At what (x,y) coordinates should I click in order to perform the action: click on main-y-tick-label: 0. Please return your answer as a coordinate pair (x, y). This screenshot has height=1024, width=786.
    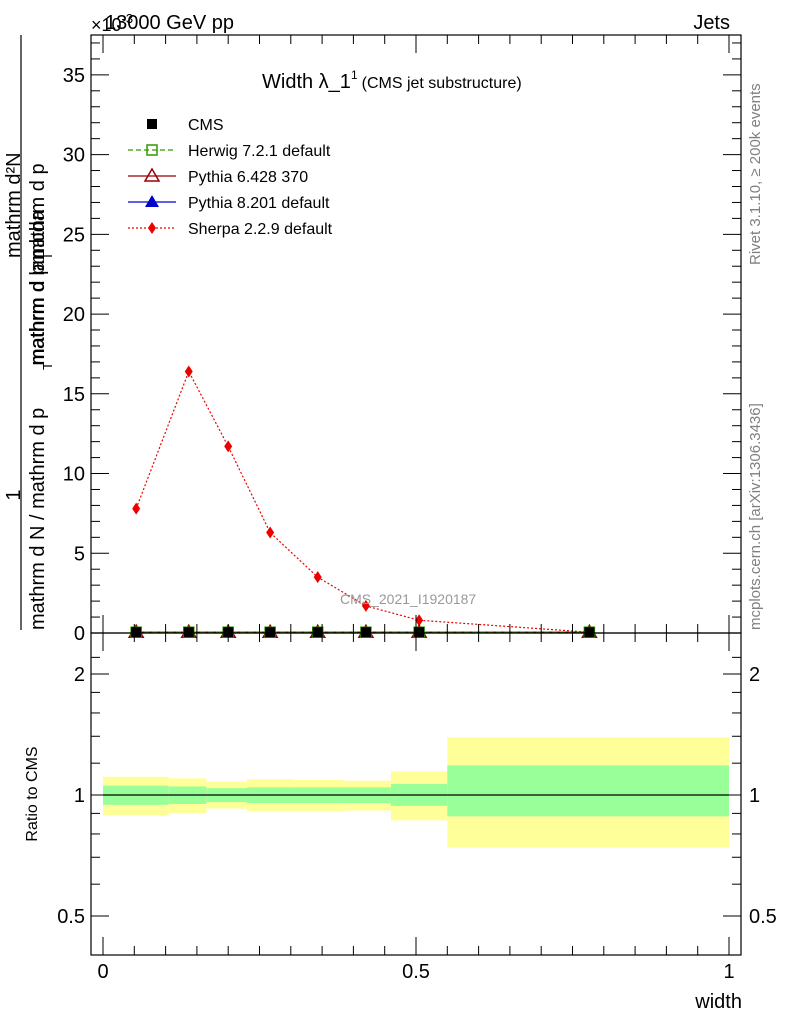
    Looking at the image, I should click on (79, 634).